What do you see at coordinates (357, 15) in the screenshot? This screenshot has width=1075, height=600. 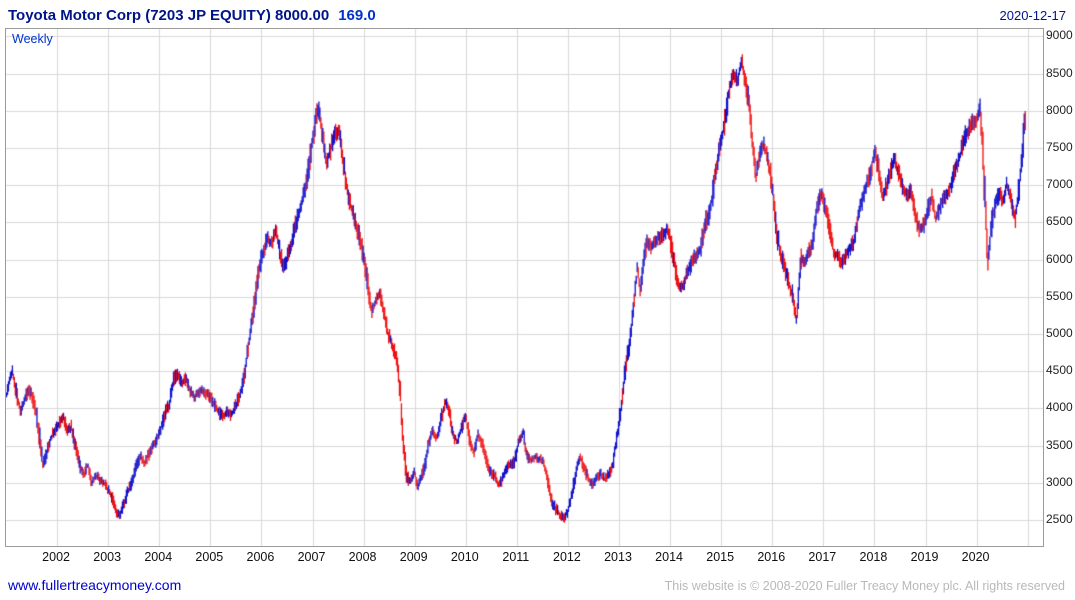 I see `price-change: 169.0` at bounding box center [357, 15].